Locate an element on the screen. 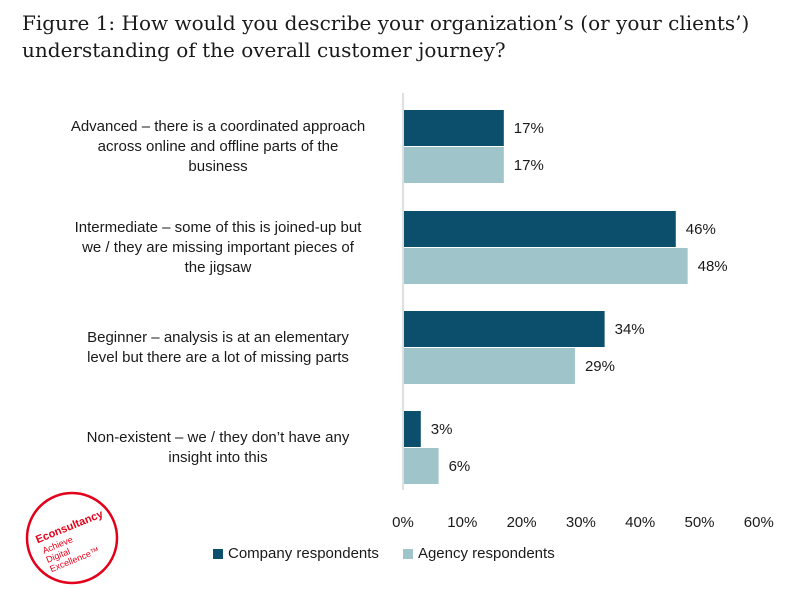 The height and width of the screenshot is (590, 800). category-label-line: Beginner – analysis is at an elementary is located at coordinates (218, 337).